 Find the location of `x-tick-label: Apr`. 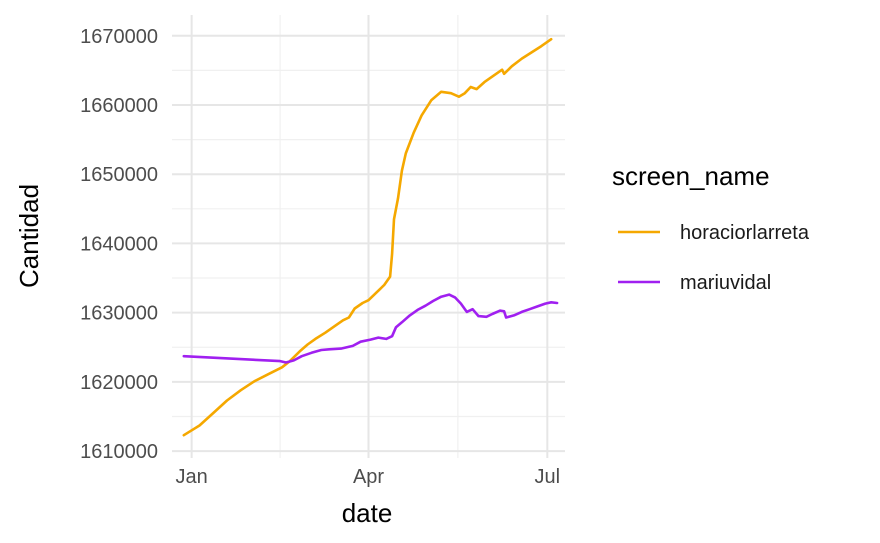

x-tick-label: Apr is located at coordinates (368, 477).